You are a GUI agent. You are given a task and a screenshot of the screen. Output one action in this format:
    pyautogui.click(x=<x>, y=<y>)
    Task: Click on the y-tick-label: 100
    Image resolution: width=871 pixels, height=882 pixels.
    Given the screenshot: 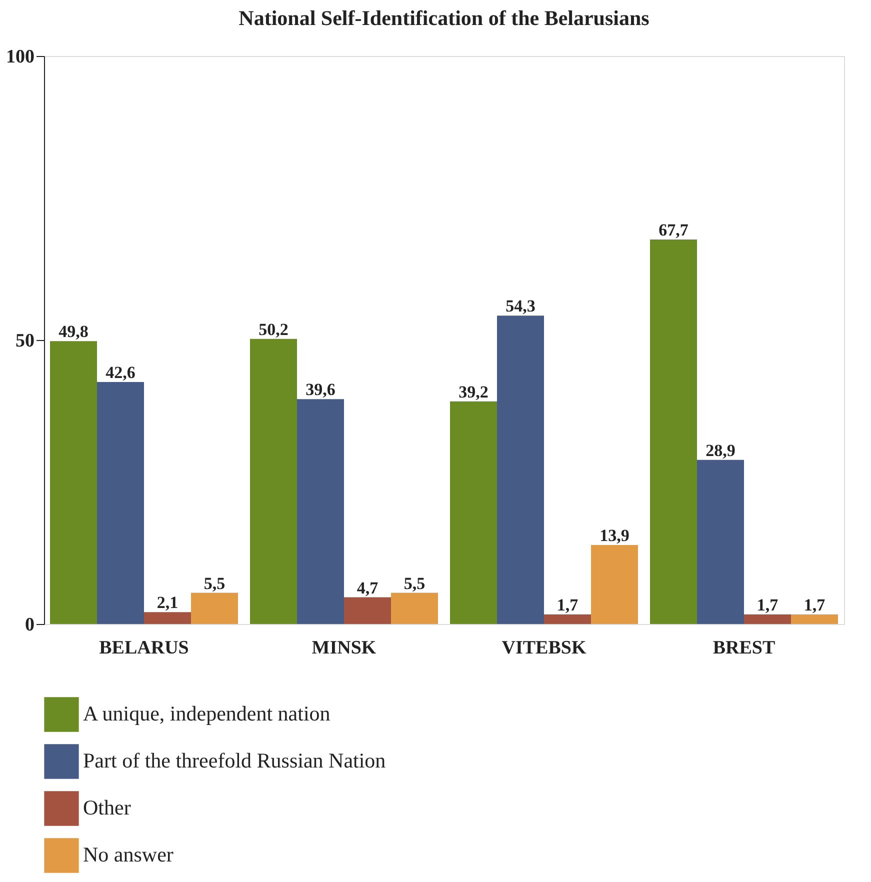 What is the action you would take?
    pyautogui.click(x=20, y=57)
    